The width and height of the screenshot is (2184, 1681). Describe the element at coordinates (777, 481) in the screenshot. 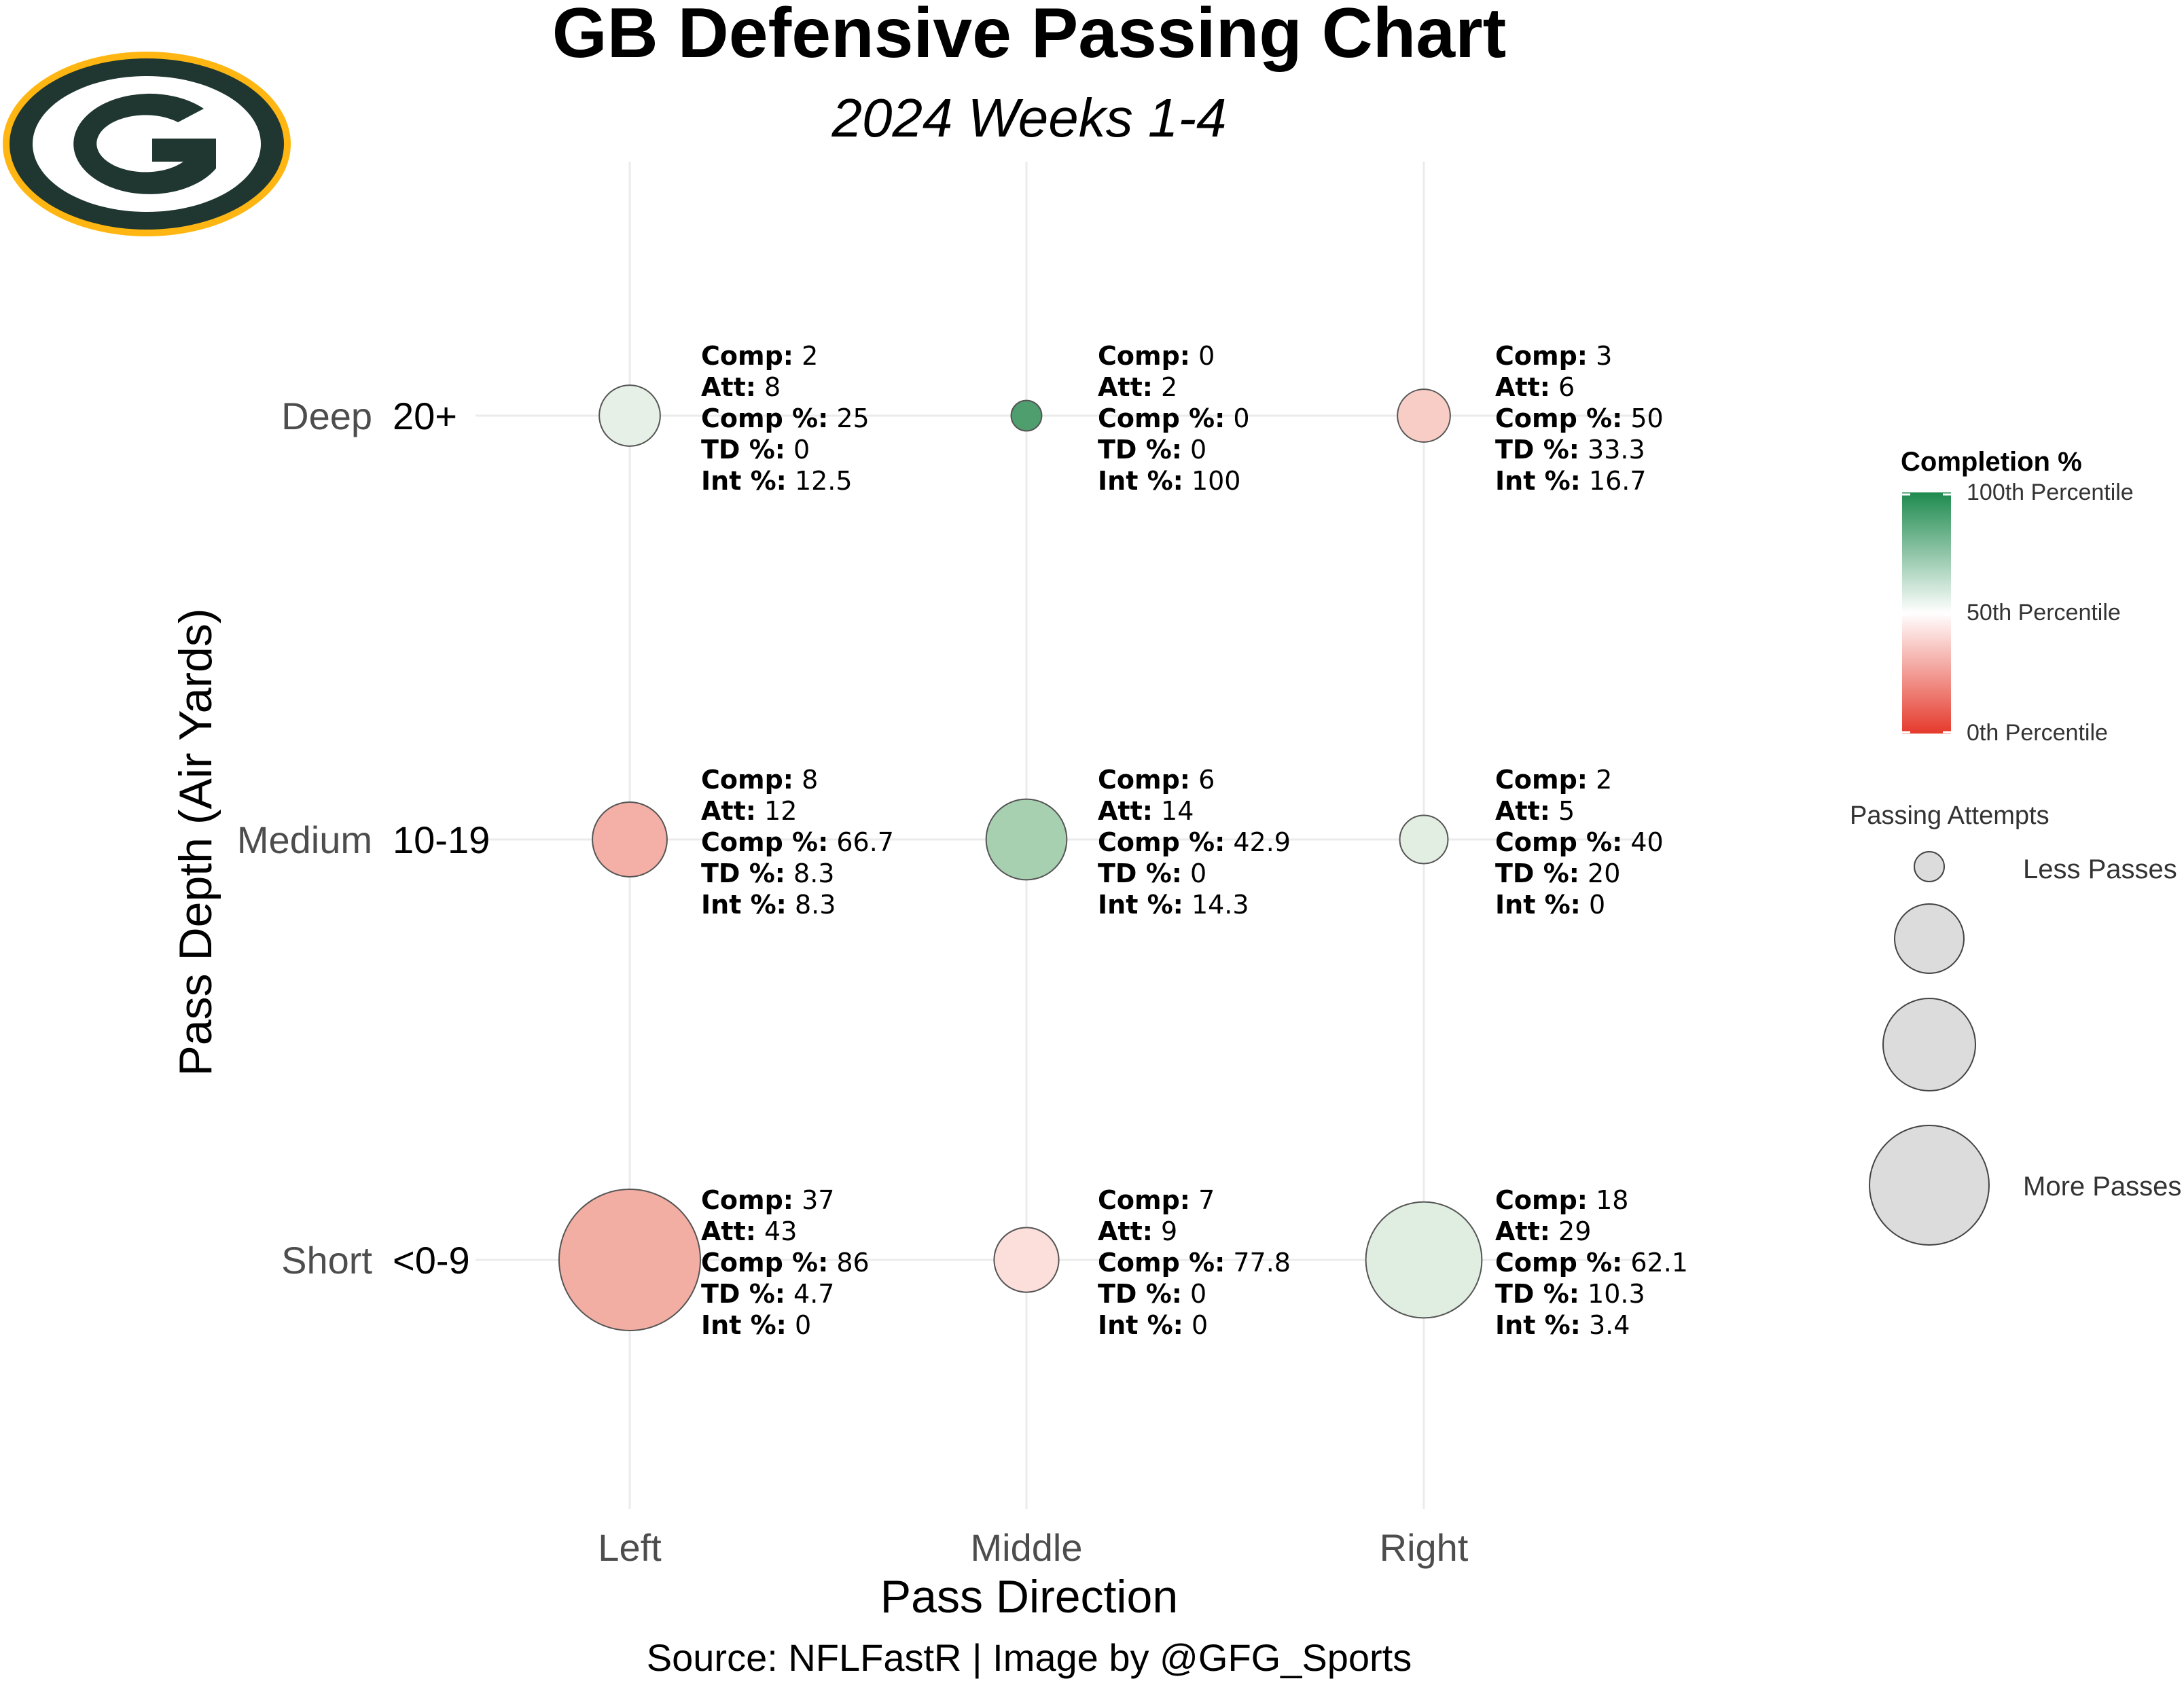

I see `bubble-stat-label: Int %: 12.5` at that location.